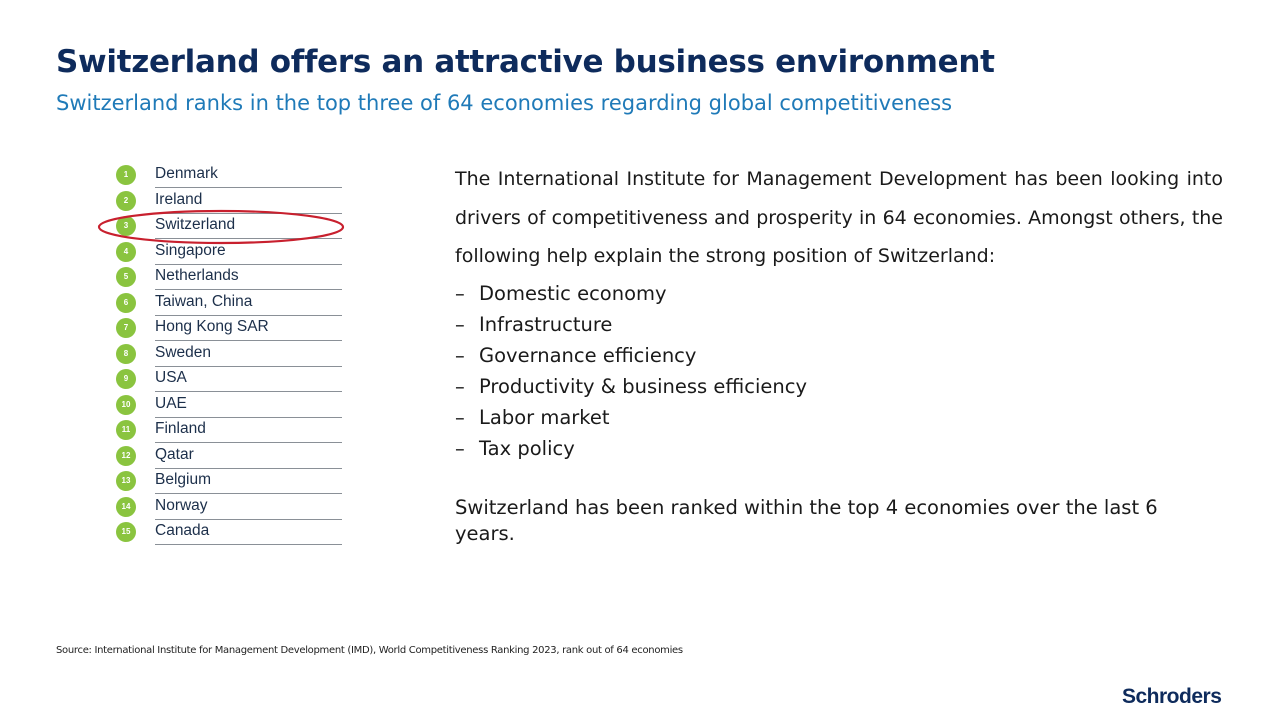  Describe the element at coordinates (232, 482) in the screenshot. I see `ranking-row: 13 Belgium` at that location.